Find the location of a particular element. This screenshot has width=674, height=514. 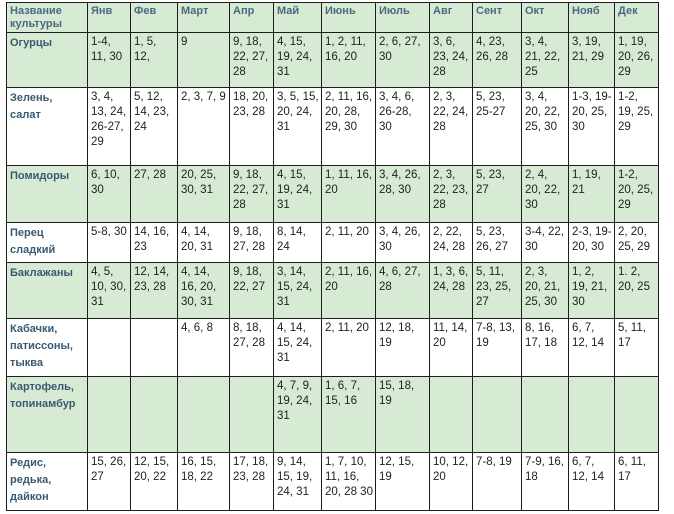

date-cell: 3, 5, 15, 20, 24, 31 is located at coordinates (297, 126).